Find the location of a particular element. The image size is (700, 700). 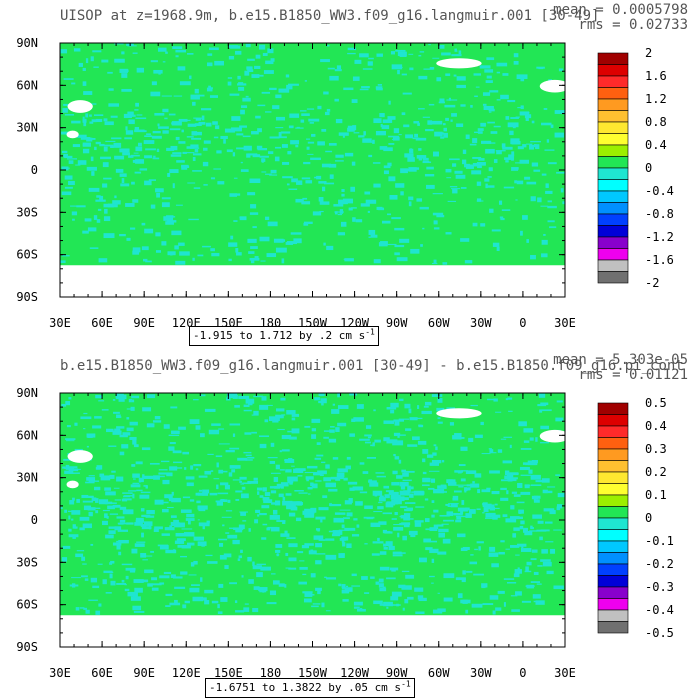

range-unit-exp-top: -1 is located at coordinates (370, 332).